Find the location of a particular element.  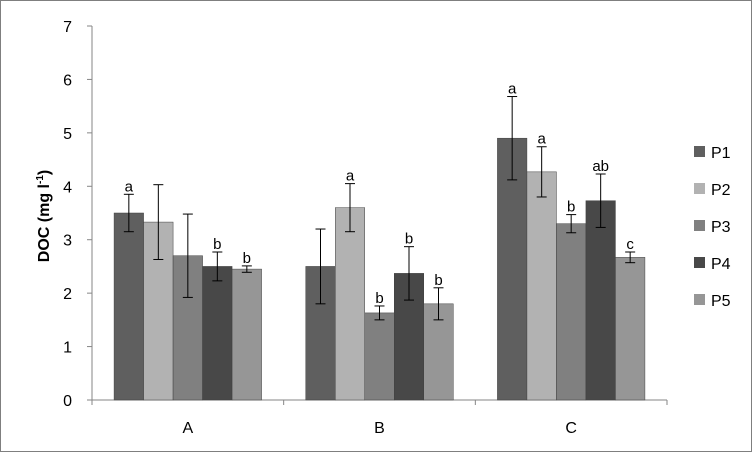

y-tick-label: 6 is located at coordinates (67, 80).